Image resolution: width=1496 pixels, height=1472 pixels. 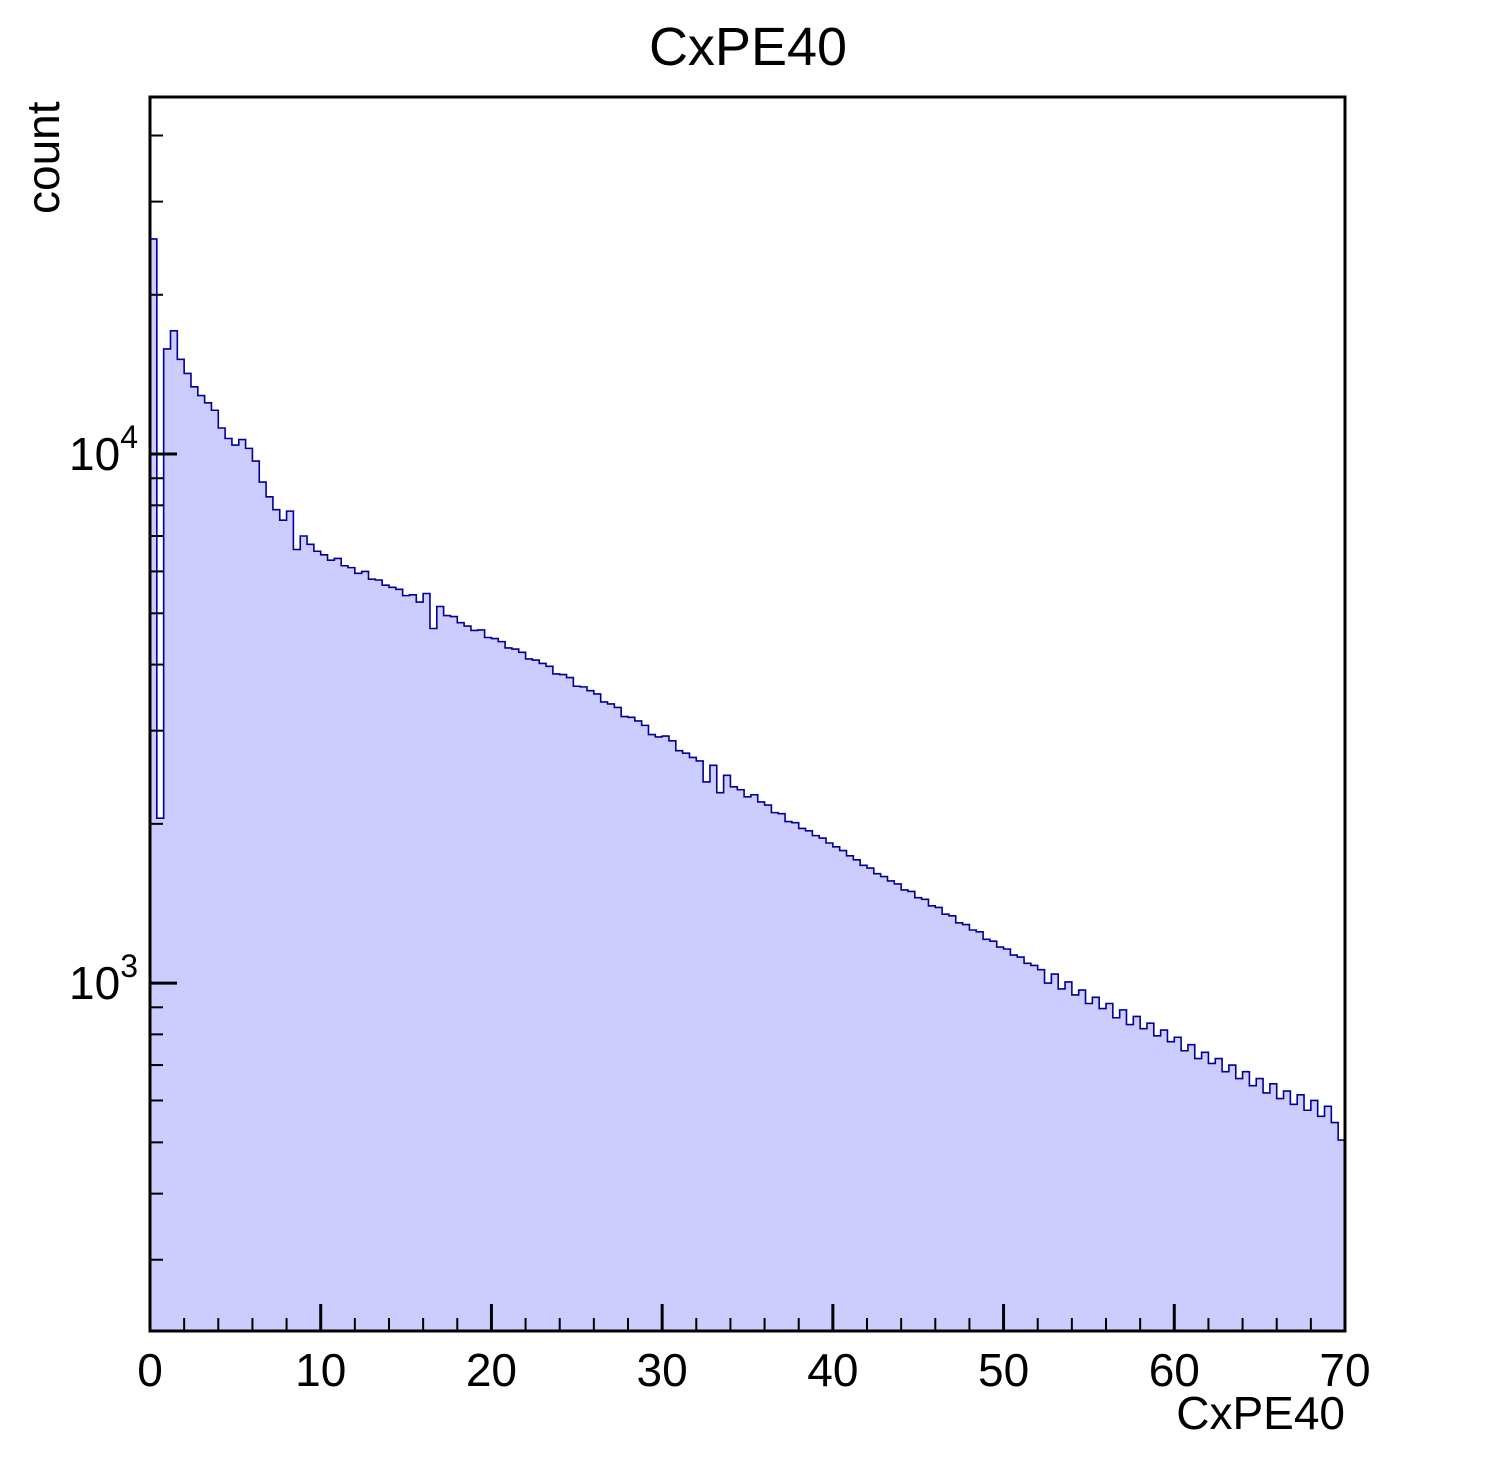 What do you see at coordinates (1260, 1413) in the screenshot?
I see `x-axis-title: CxPE40` at bounding box center [1260, 1413].